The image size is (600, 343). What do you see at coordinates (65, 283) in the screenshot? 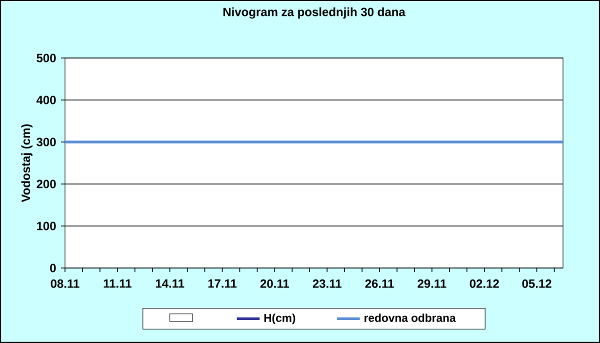
I see `x-tick-label: 08.11` at bounding box center [65, 283].